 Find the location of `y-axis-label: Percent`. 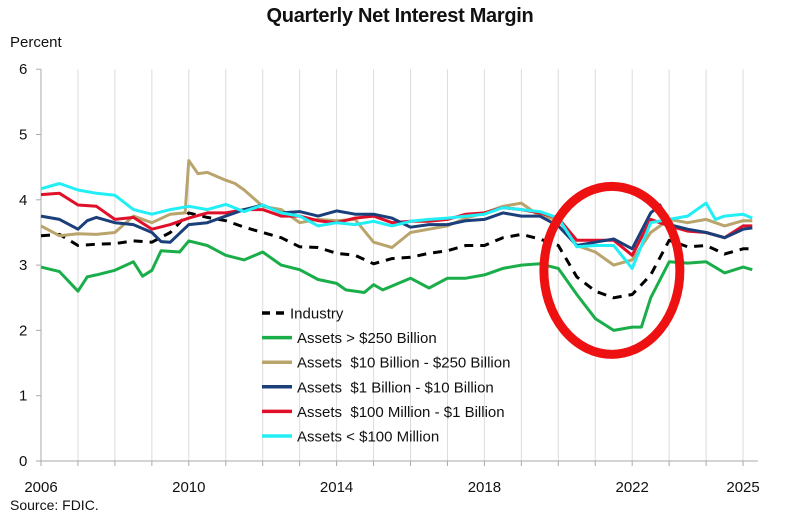

y-axis-label: Percent is located at coordinates (36, 42).